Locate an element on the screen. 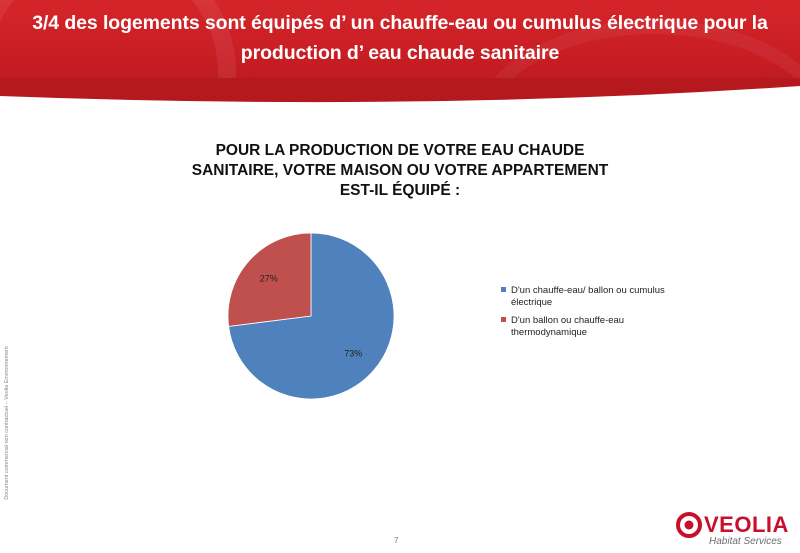 The width and height of the screenshot is (800, 553). chart-title-line: EST-IL ÉQUIPÉ : is located at coordinates (400, 190).